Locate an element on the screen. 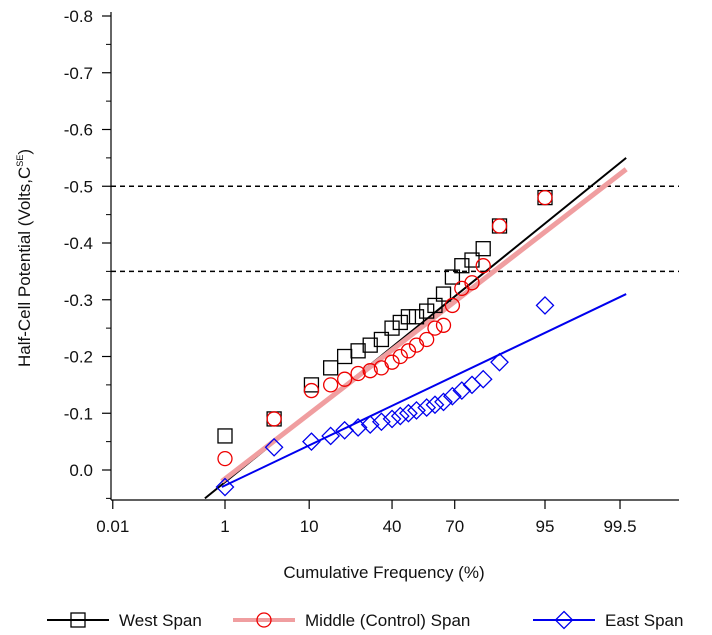 Image resolution: width=712 pixels, height=635 pixels. y-tick-label: -0.7 is located at coordinates (78, 73).